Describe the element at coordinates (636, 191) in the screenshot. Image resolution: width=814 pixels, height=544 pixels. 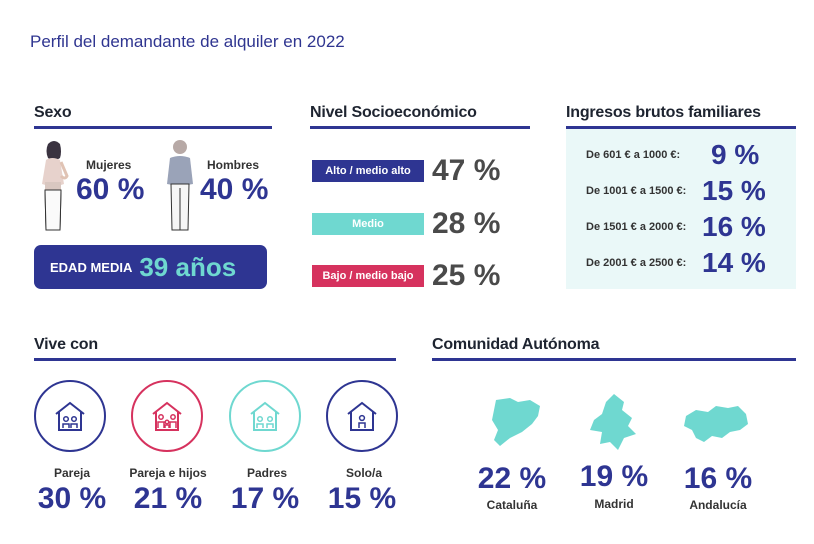
I see `ingresos-label: De 1001 € a 1500 €:` at that location.